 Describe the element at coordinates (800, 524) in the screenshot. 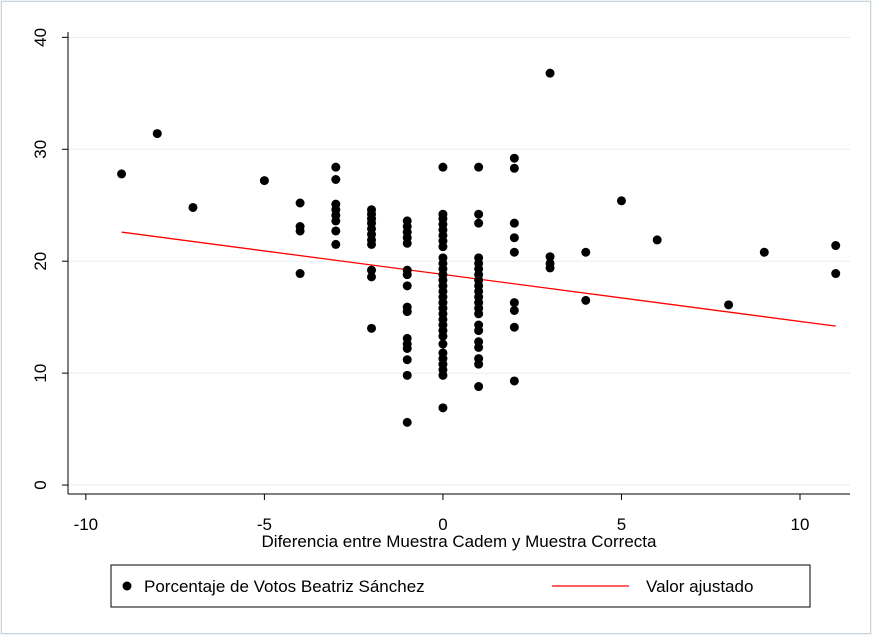

I see `x-tick-label: 10` at that location.